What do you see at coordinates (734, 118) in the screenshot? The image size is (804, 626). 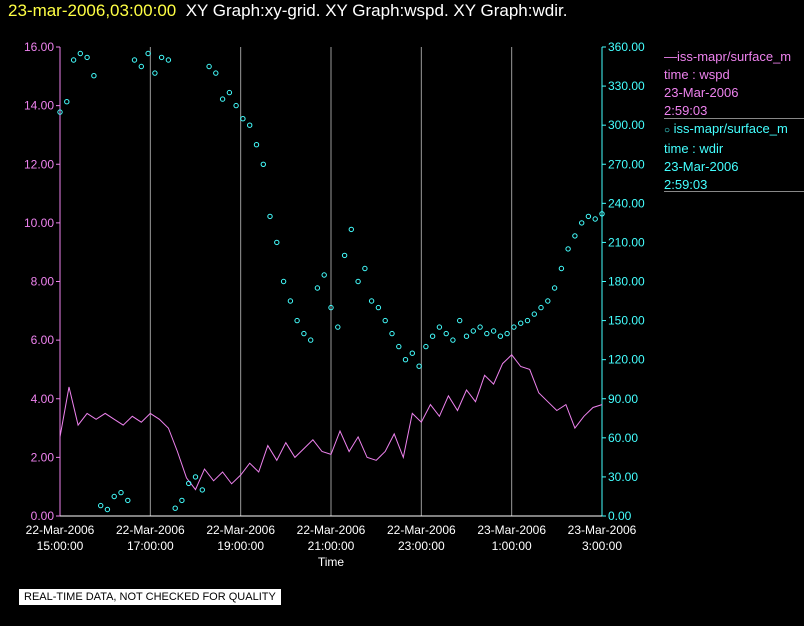 I see `legend-divider` at bounding box center [734, 118].